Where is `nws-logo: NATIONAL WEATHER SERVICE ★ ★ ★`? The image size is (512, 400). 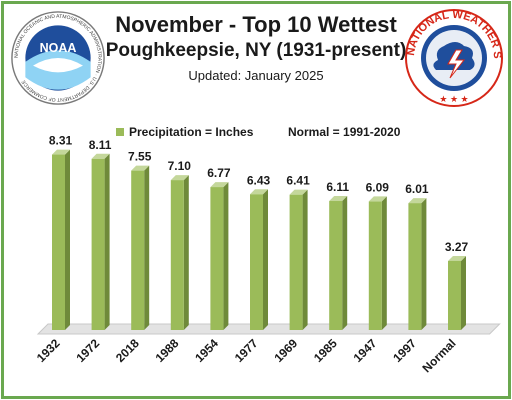 nws-logo: NATIONAL WEATHER SERVICE ★ ★ ★ is located at coordinates (453, 57).